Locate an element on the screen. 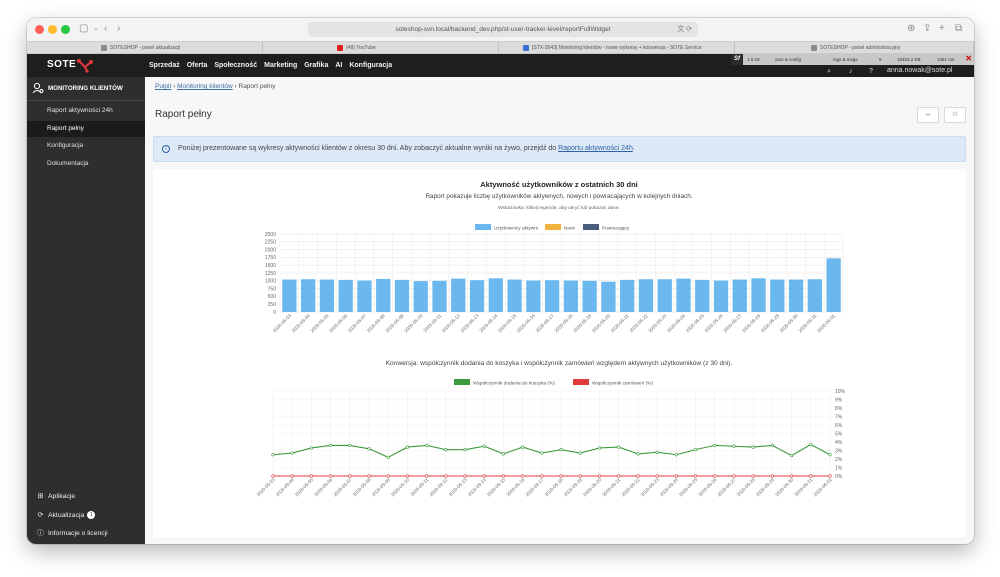  debug-memory: 18403.2 KB is located at coordinates (909, 59).